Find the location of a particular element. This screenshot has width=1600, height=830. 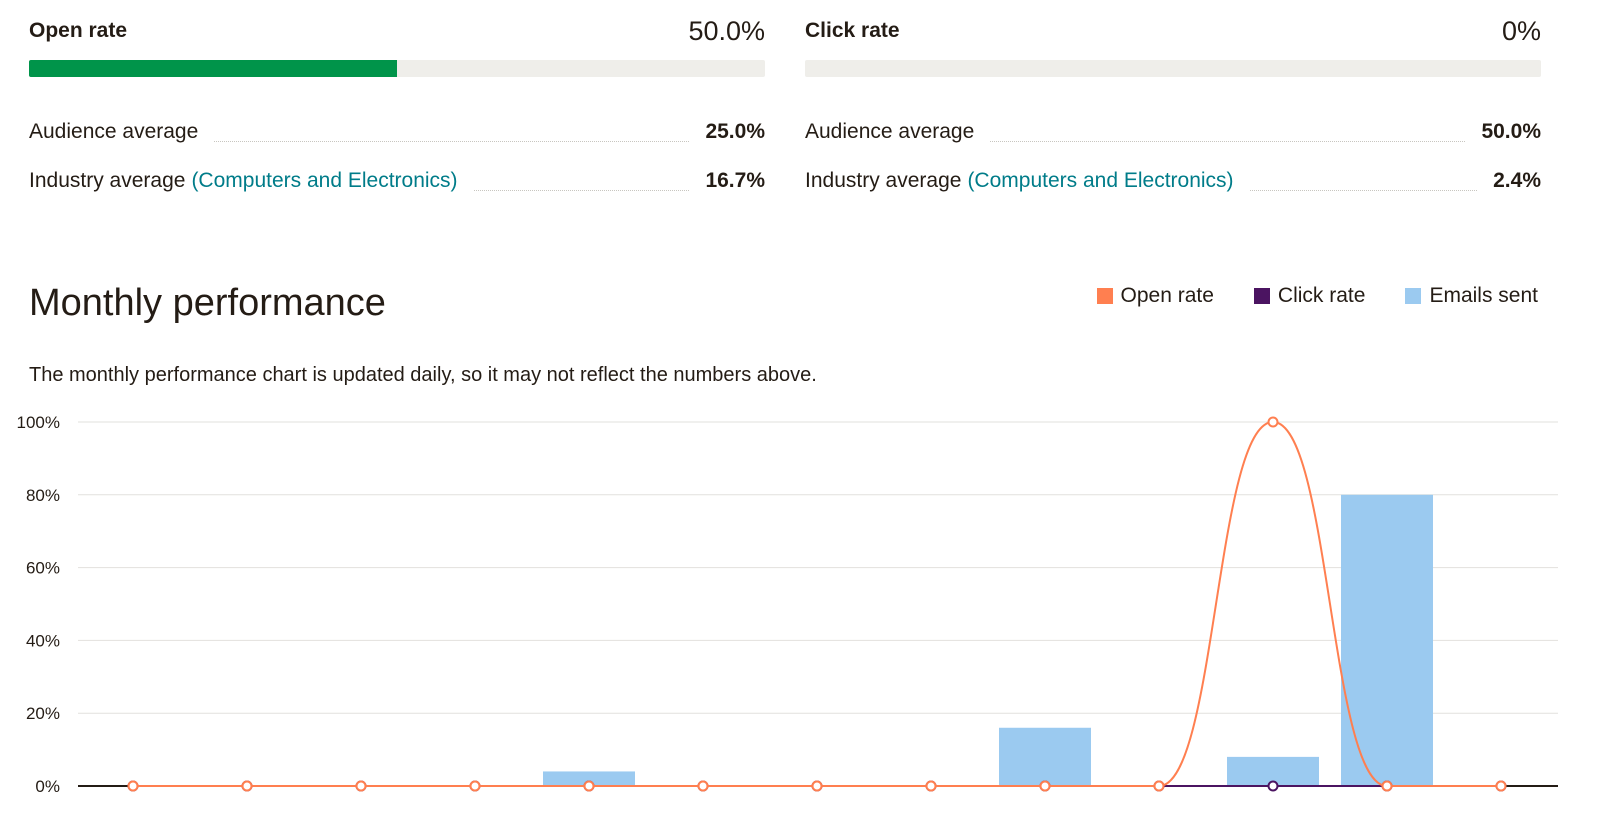

legend-label: Open rate is located at coordinates (1167, 295).